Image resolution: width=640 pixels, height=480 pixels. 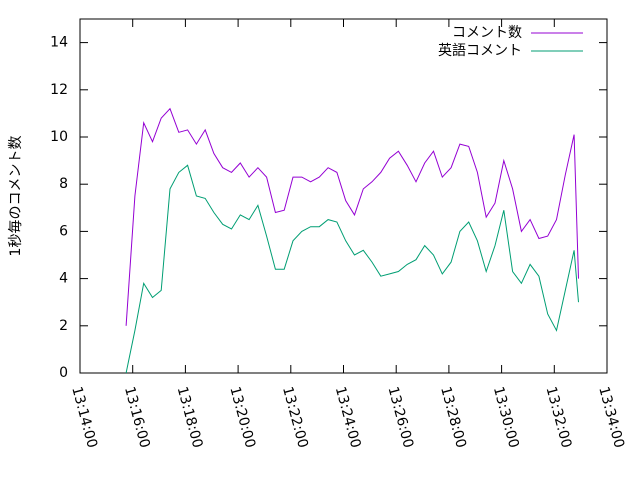 I want to click on x-tick-label: 13:16:00, so click(x=137, y=417).